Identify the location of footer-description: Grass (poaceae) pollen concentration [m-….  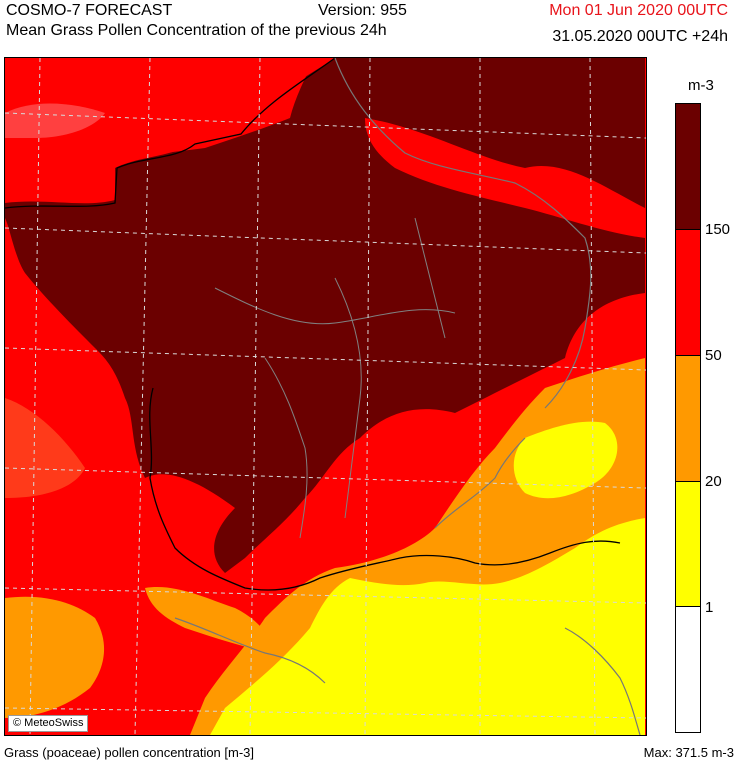
(129, 752).